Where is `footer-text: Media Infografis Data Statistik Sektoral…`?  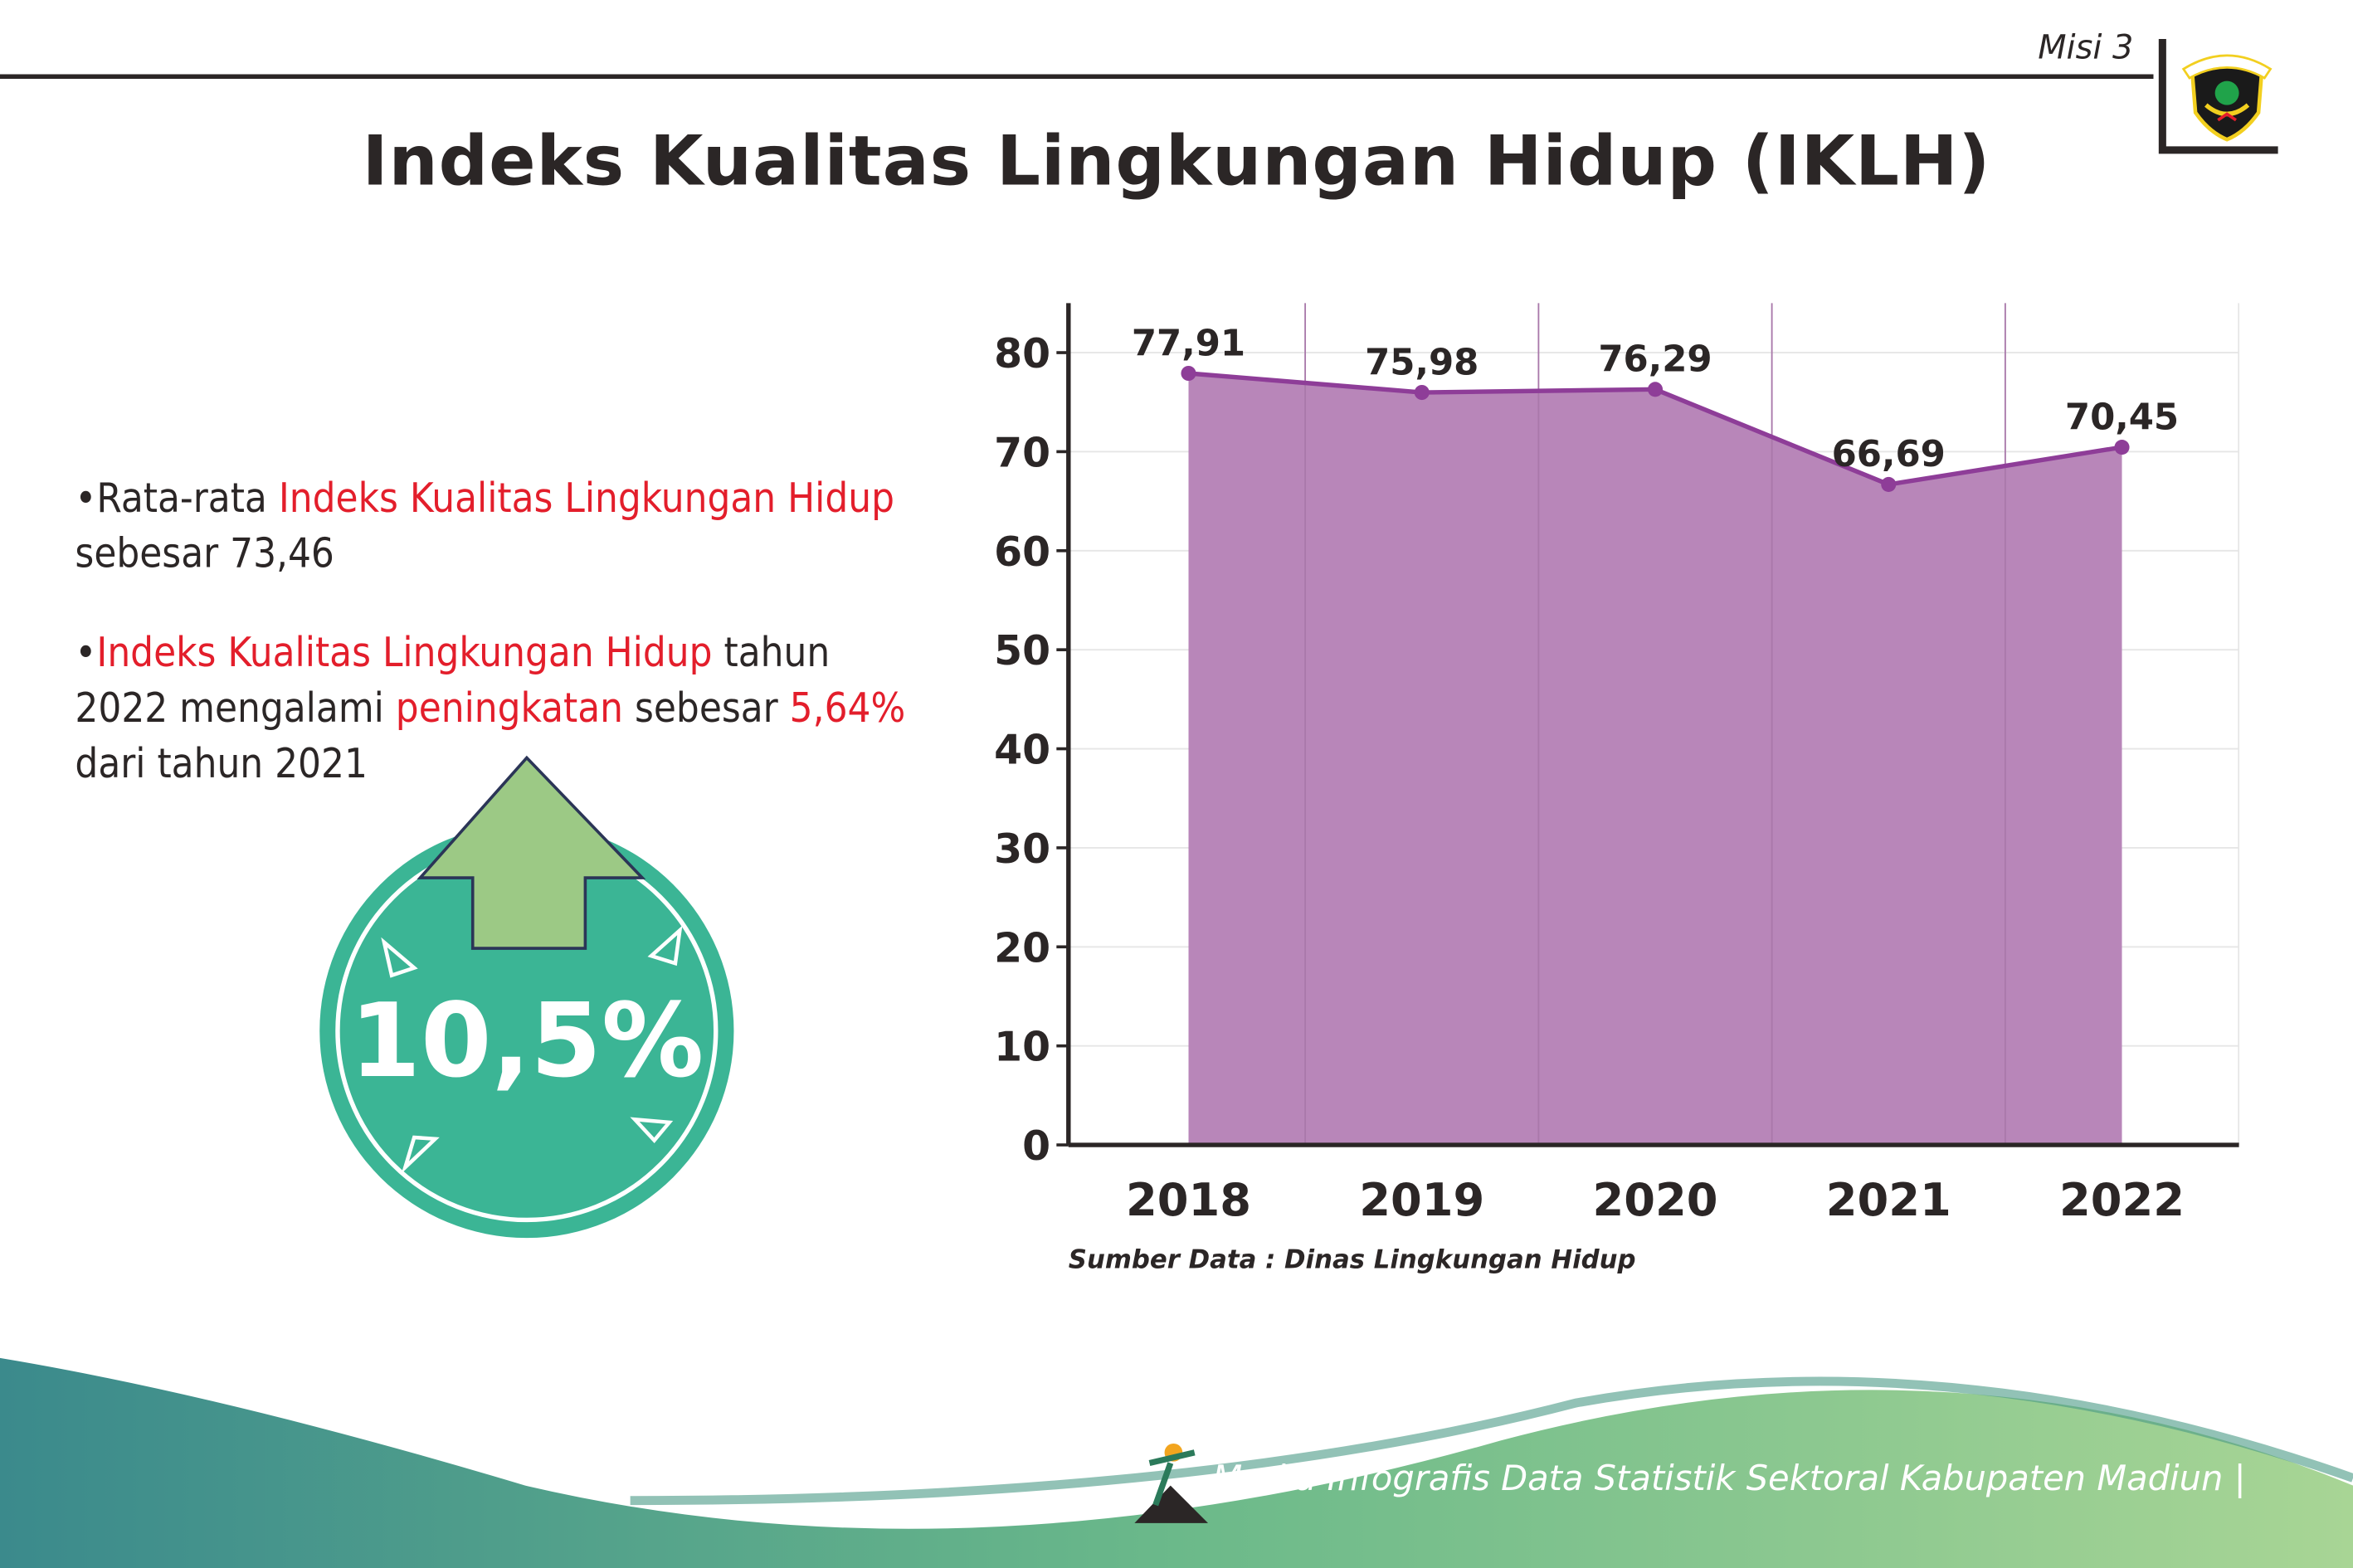 footer-text: Media Infografis Data Statistik Sektoral… is located at coordinates (1729, 1479).